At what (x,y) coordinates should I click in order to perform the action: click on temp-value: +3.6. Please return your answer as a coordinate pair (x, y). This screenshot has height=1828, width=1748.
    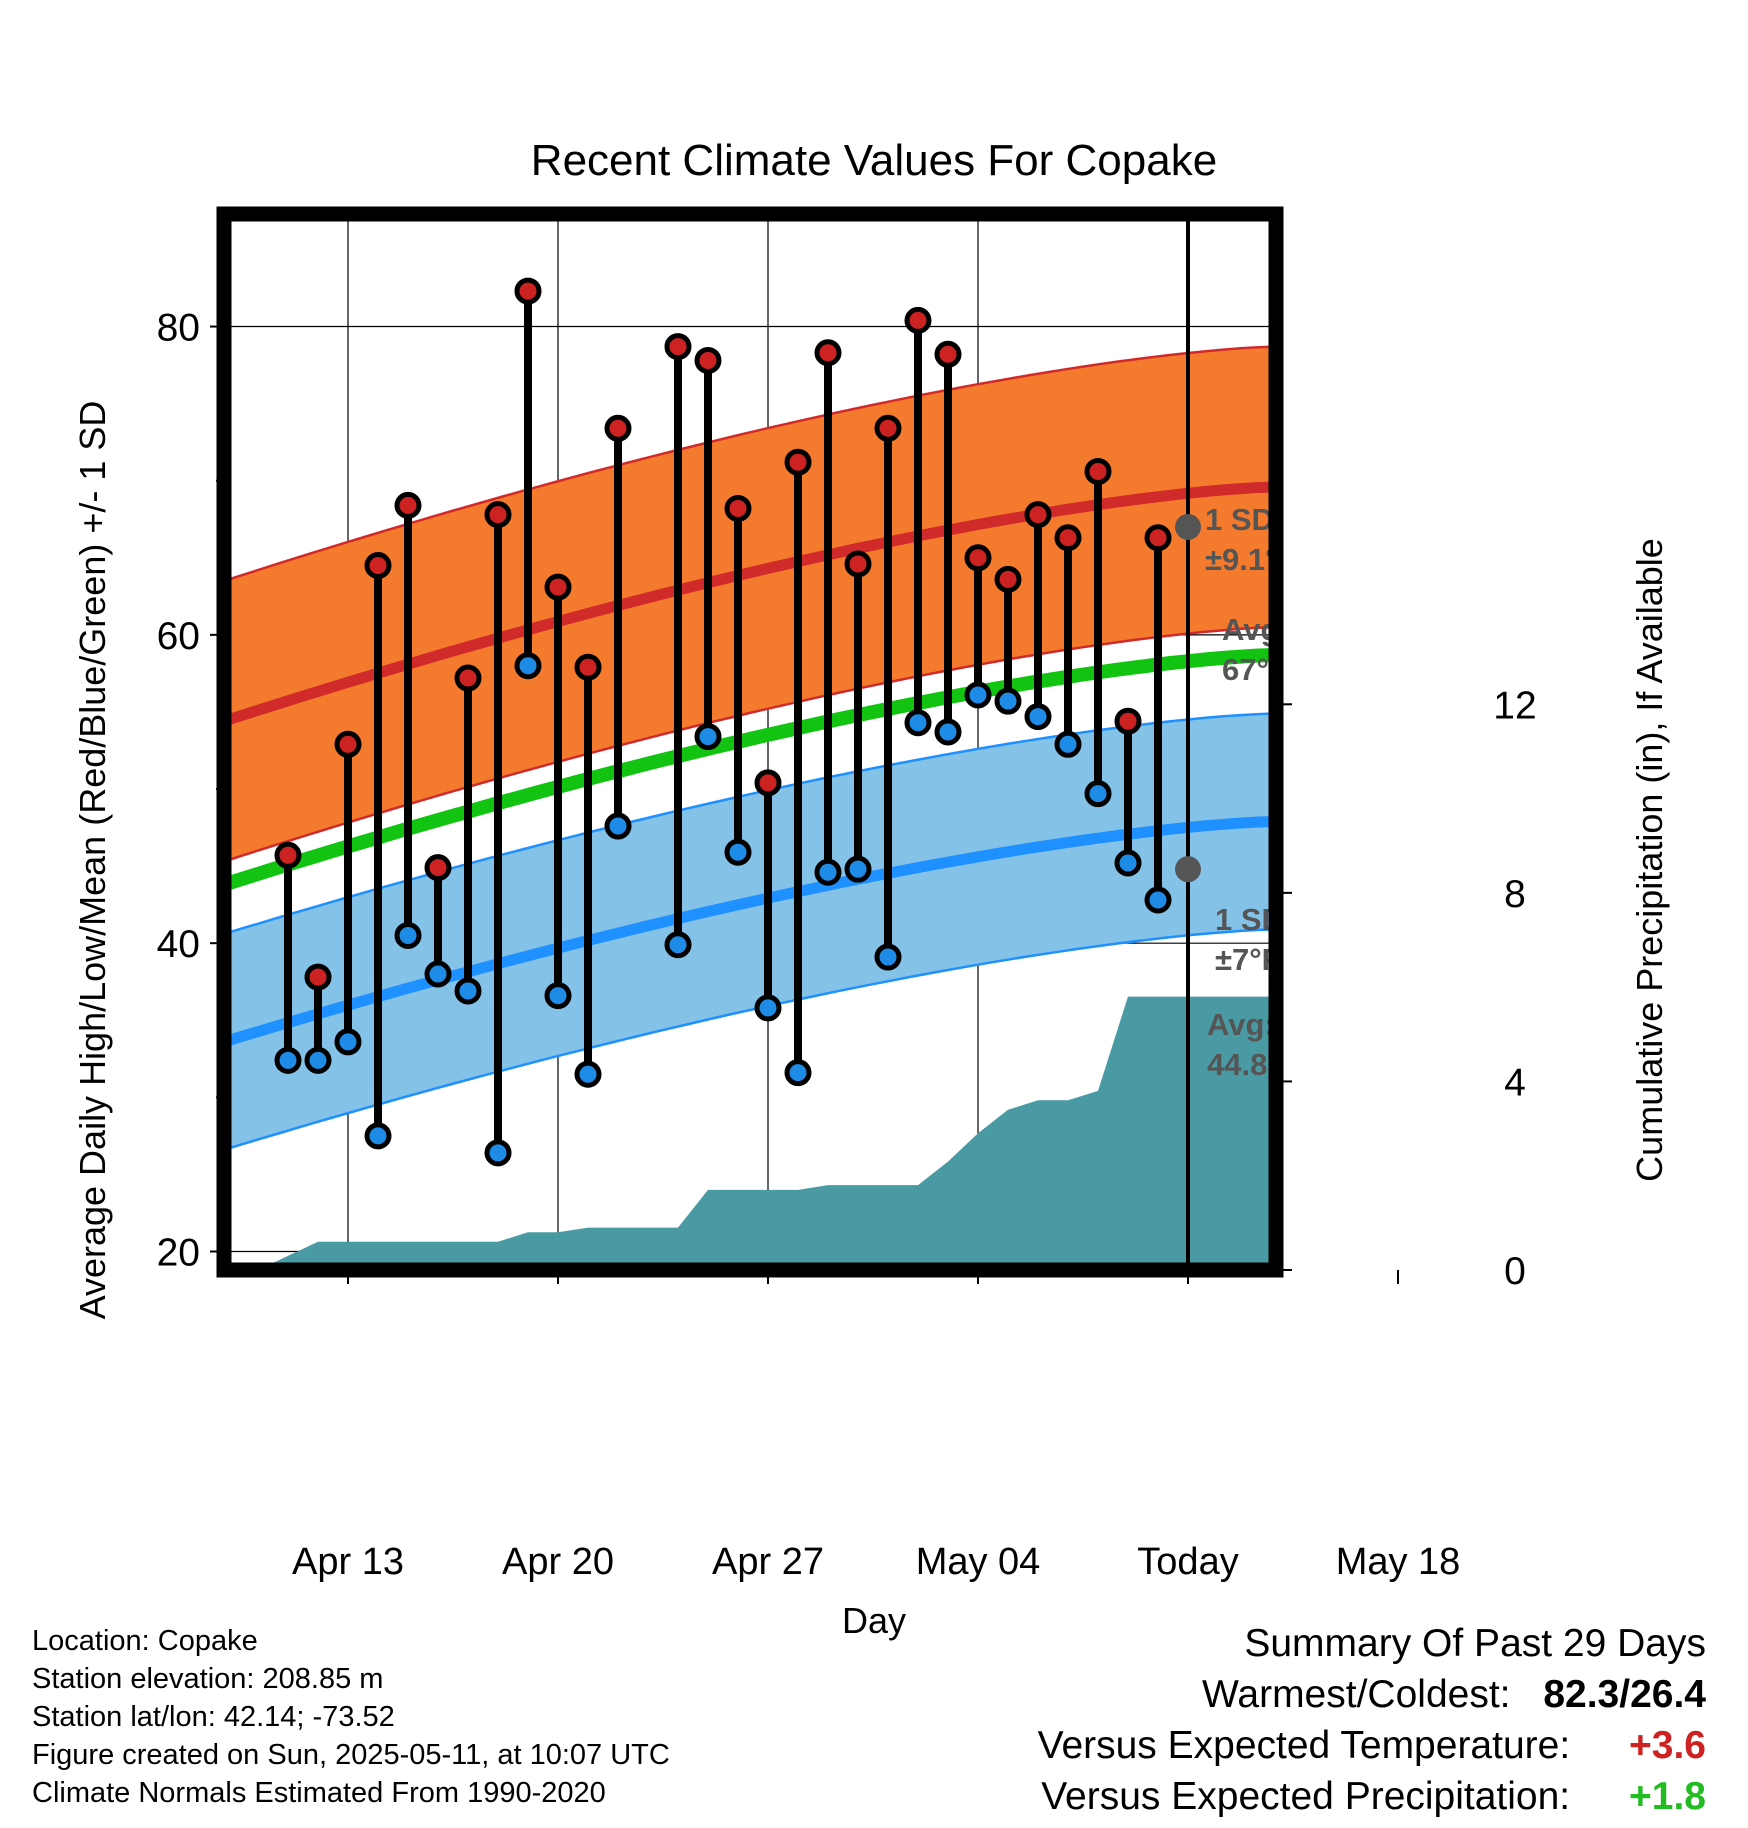
    Looking at the image, I should click on (1667, 1745).